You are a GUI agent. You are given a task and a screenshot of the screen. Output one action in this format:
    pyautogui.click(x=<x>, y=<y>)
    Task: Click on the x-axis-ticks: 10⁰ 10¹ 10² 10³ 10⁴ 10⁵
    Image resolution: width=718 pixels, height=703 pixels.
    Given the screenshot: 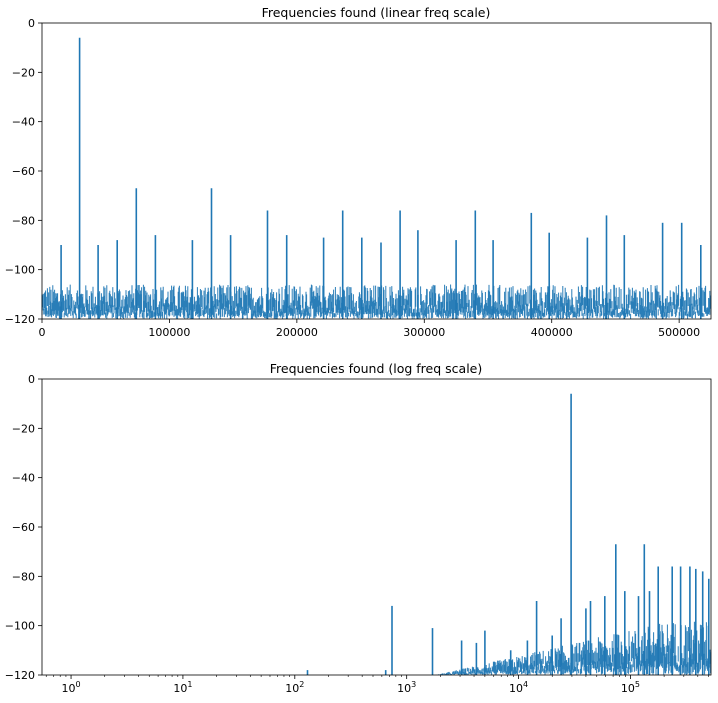 What is the action you would take?
    pyautogui.click(x=377, y=685)
    